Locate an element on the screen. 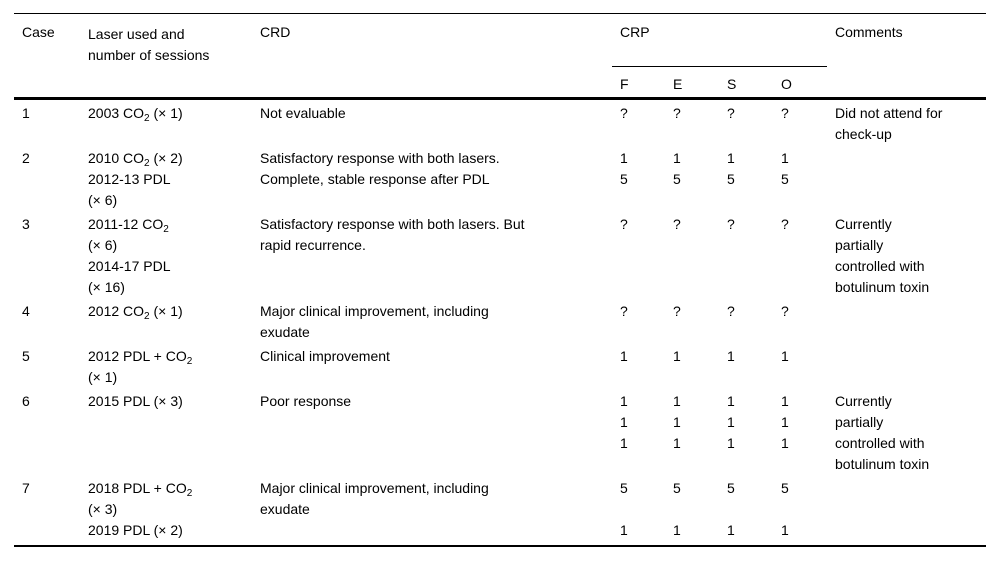 This screenshot has width=1000, height=562. col-header-laser: Laser used and number of sessions is located at coordinates (166, 56).